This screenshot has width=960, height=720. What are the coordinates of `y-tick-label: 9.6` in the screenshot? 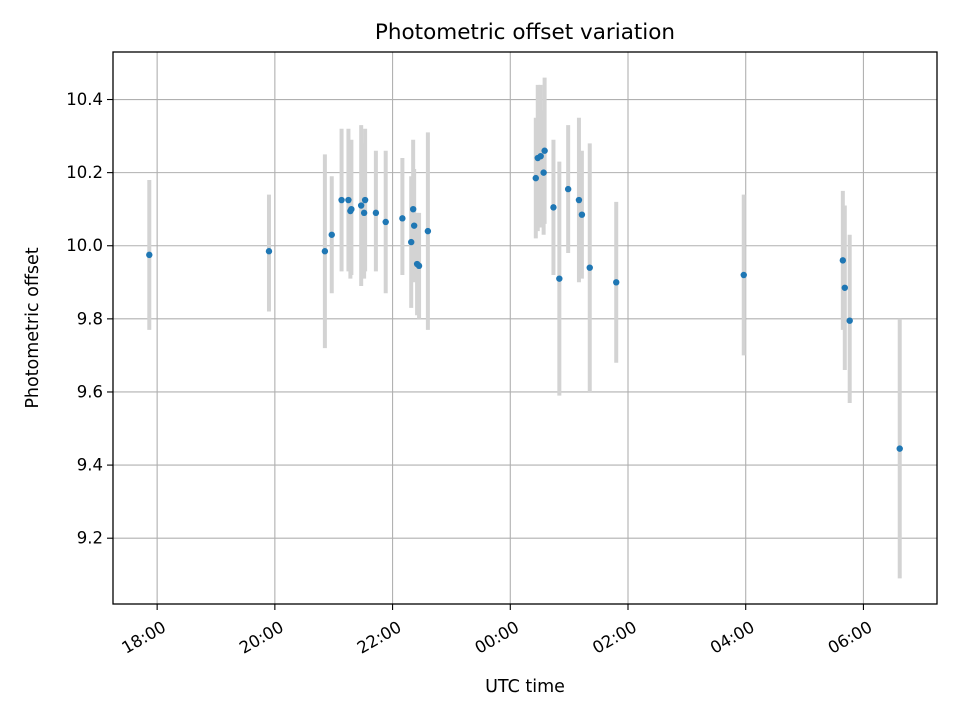 It's located at (90, 391).